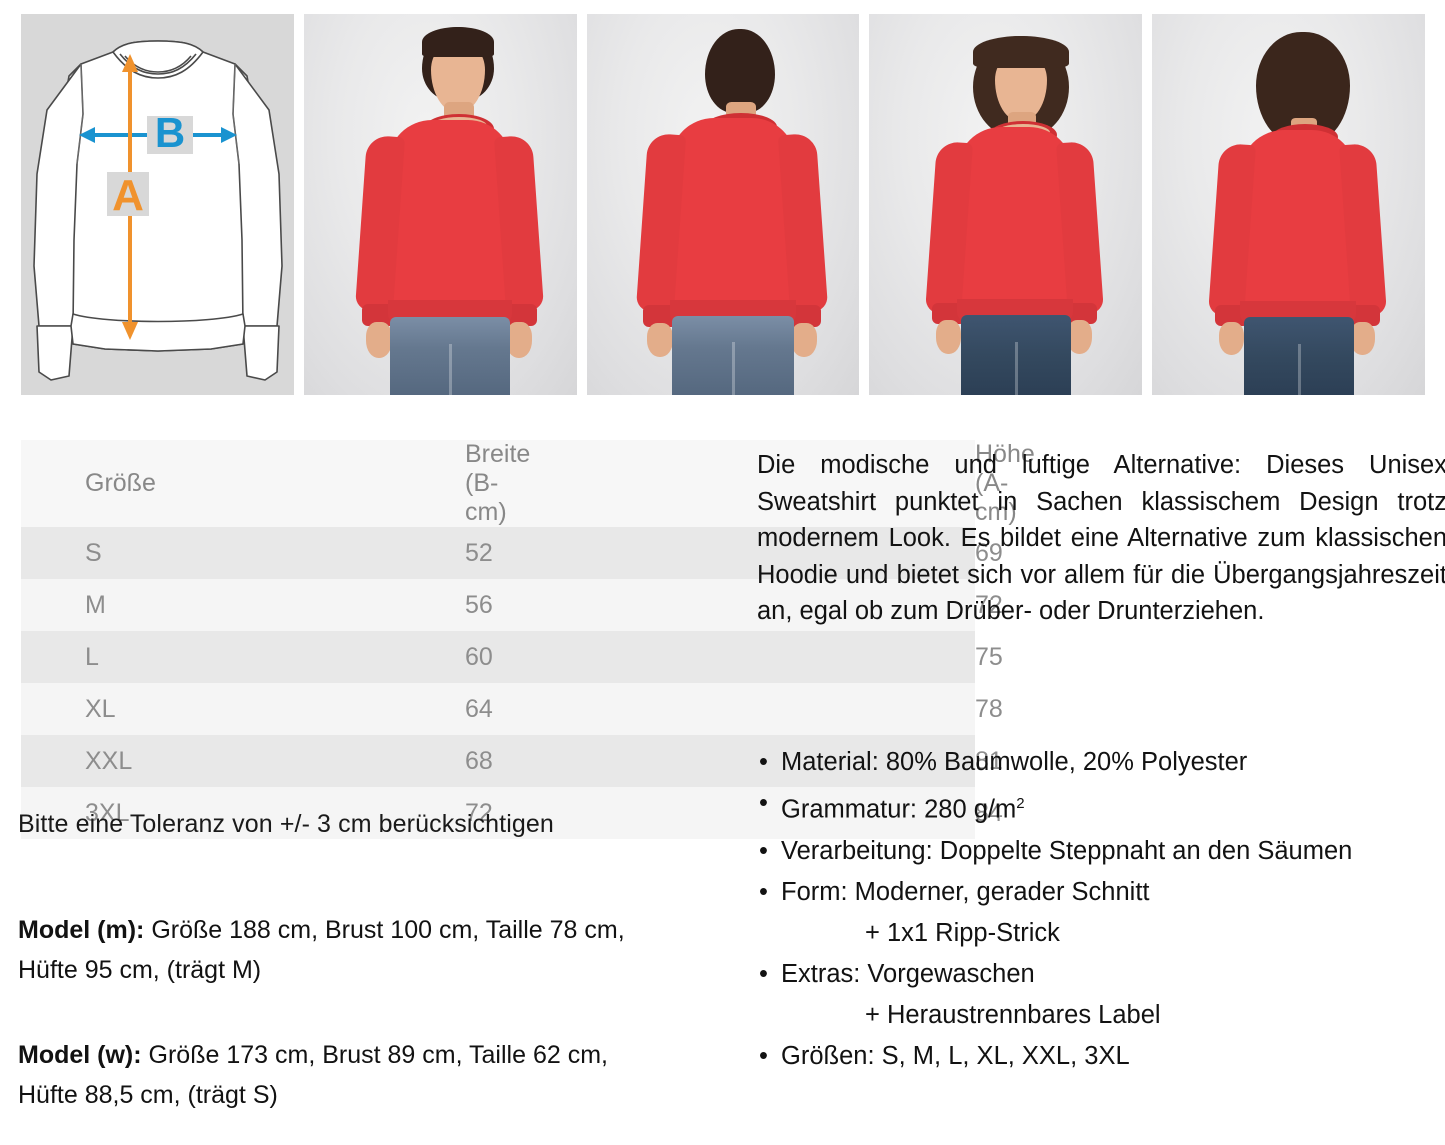 This screenshot has height=1145, width=1445. I want to click on list-item: • Material: 80% Baumwolle, 20% Polyester, so click(1101, 762).